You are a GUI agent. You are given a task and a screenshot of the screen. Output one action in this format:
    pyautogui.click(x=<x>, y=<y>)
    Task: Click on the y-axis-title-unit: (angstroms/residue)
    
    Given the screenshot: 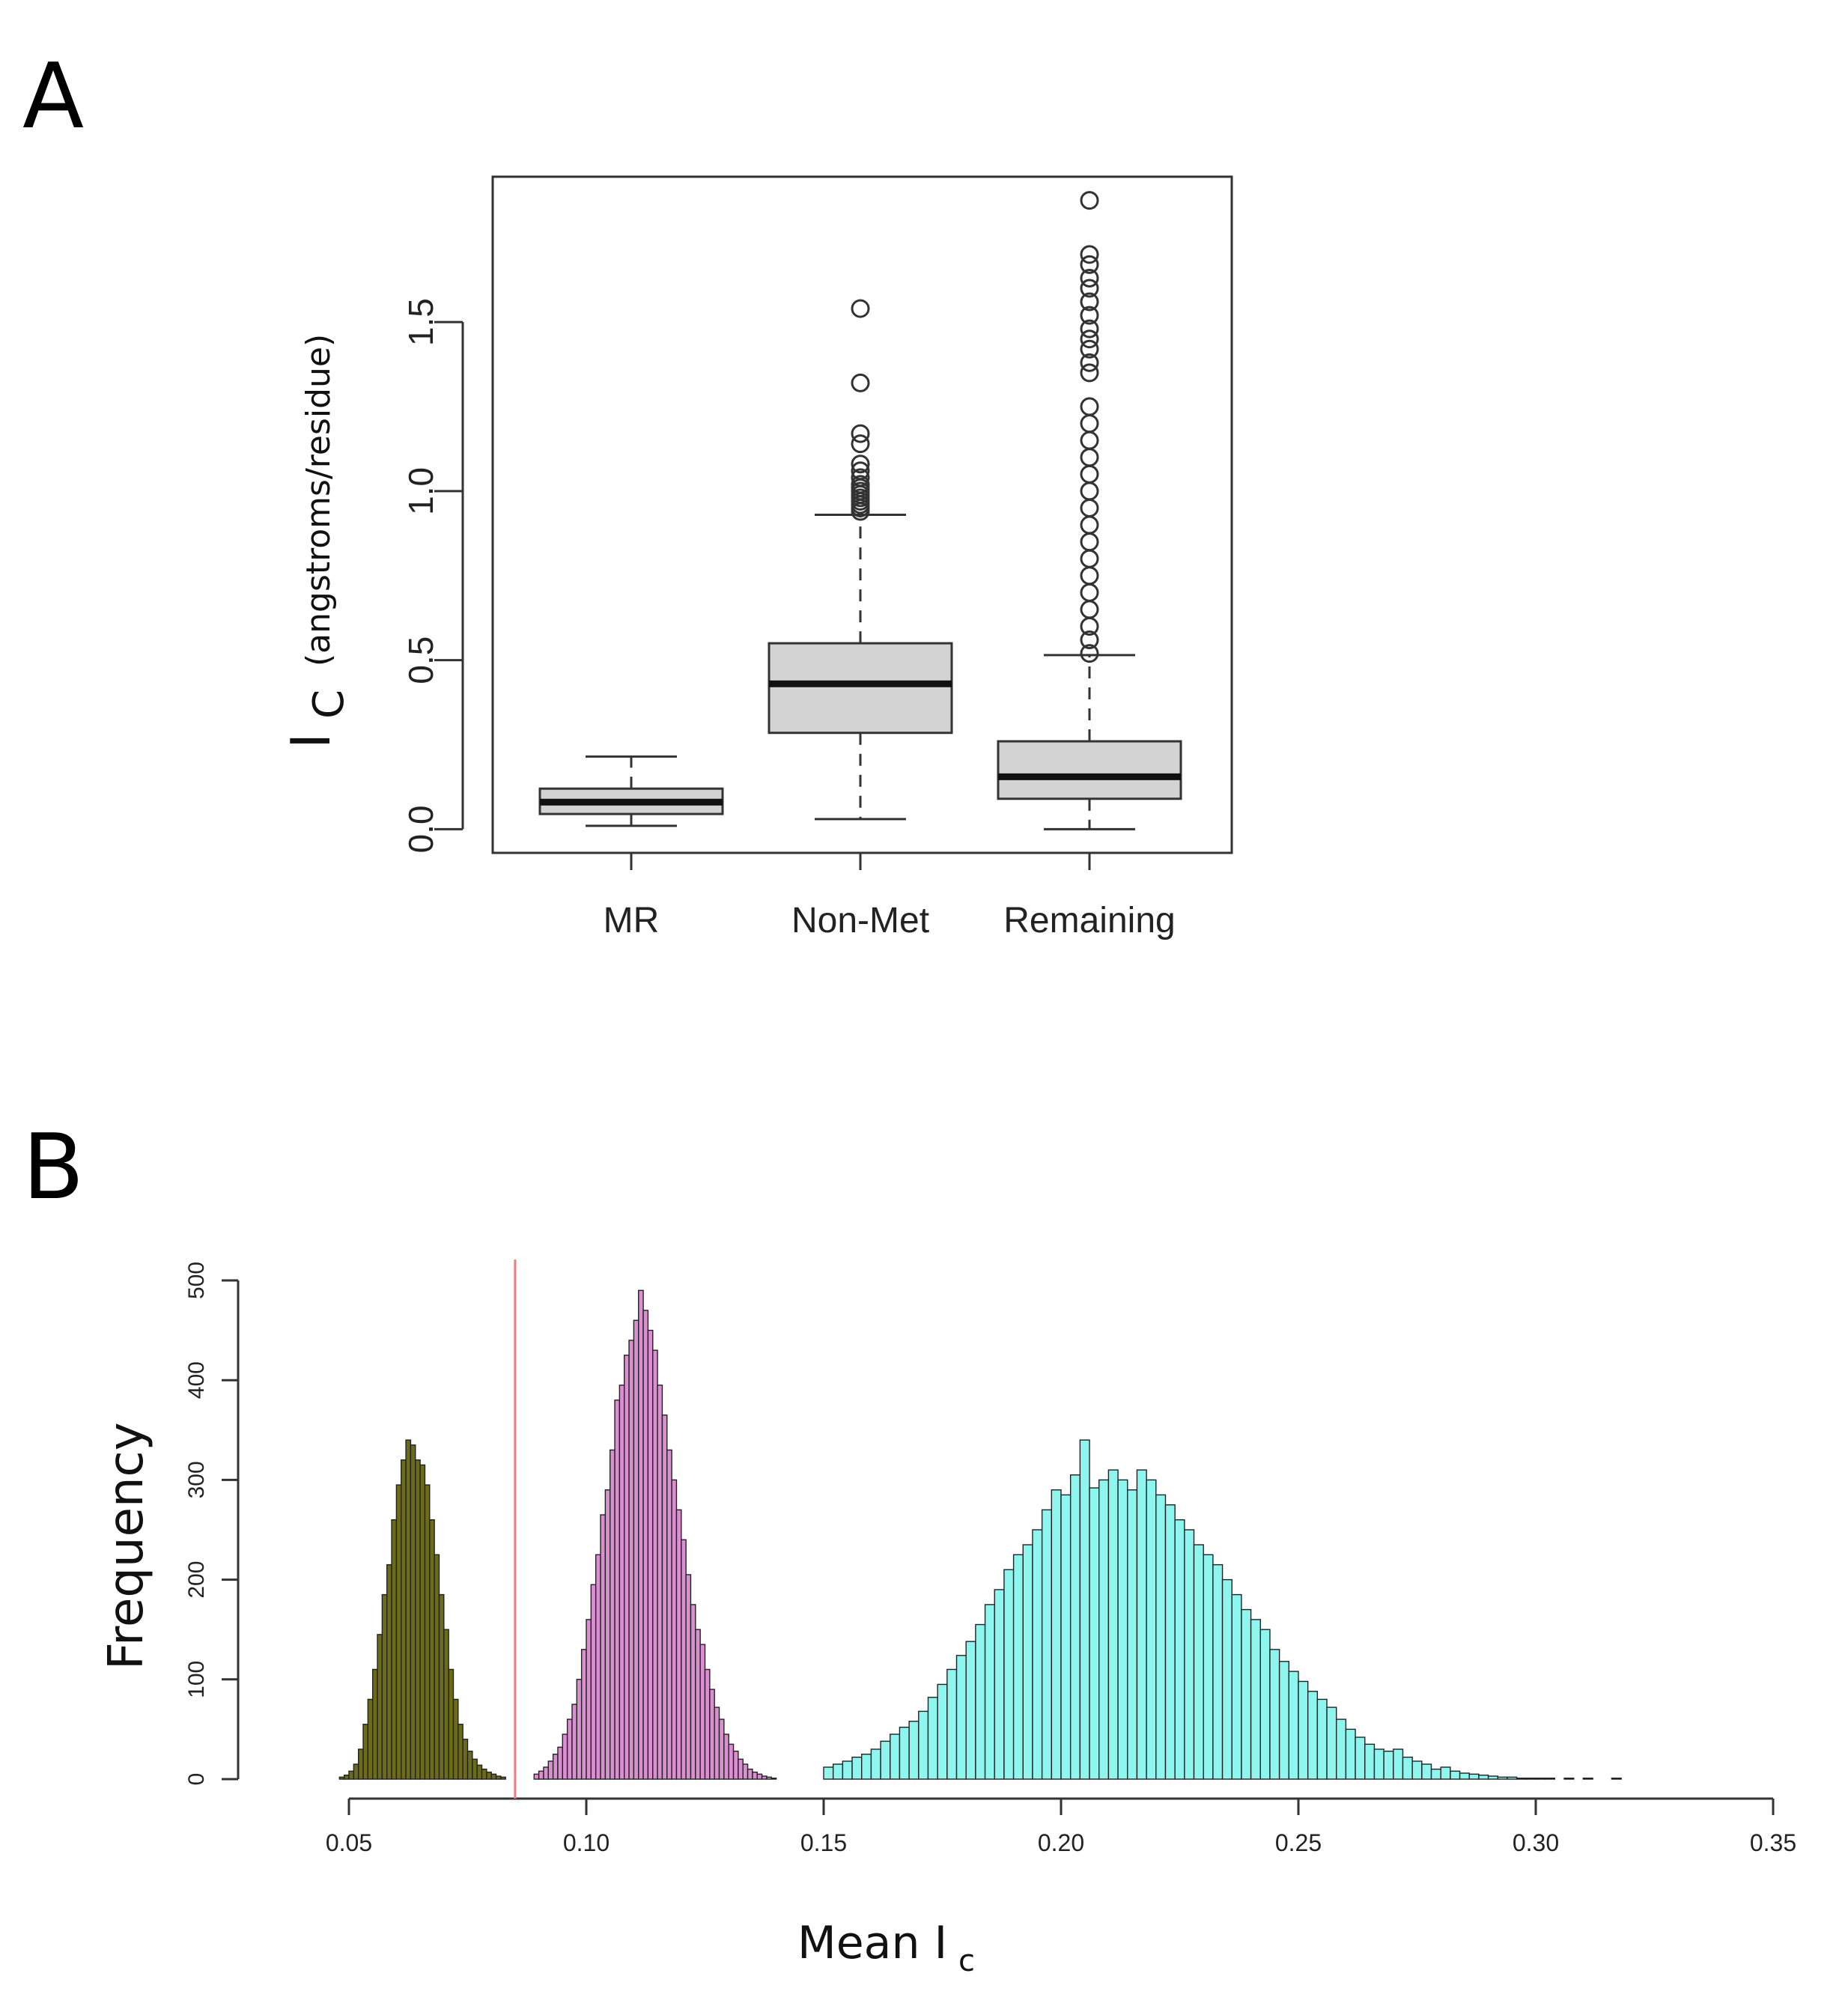 What is the action you would take?
    pyautogui.click(x=319, y=500)
    